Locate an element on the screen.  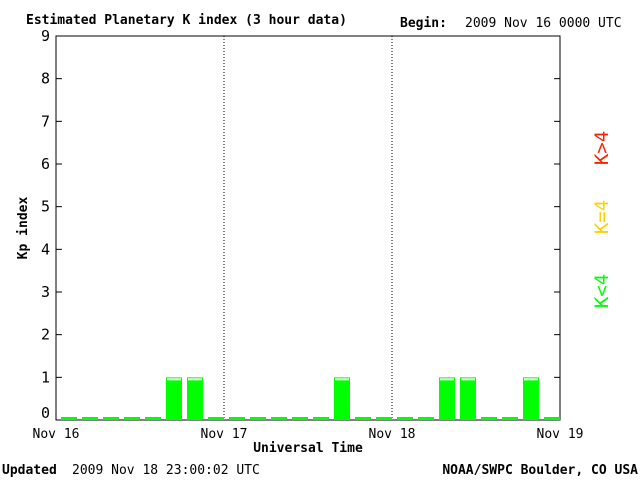
y-axis-label: Kp index is located at coordinates (23, 228).